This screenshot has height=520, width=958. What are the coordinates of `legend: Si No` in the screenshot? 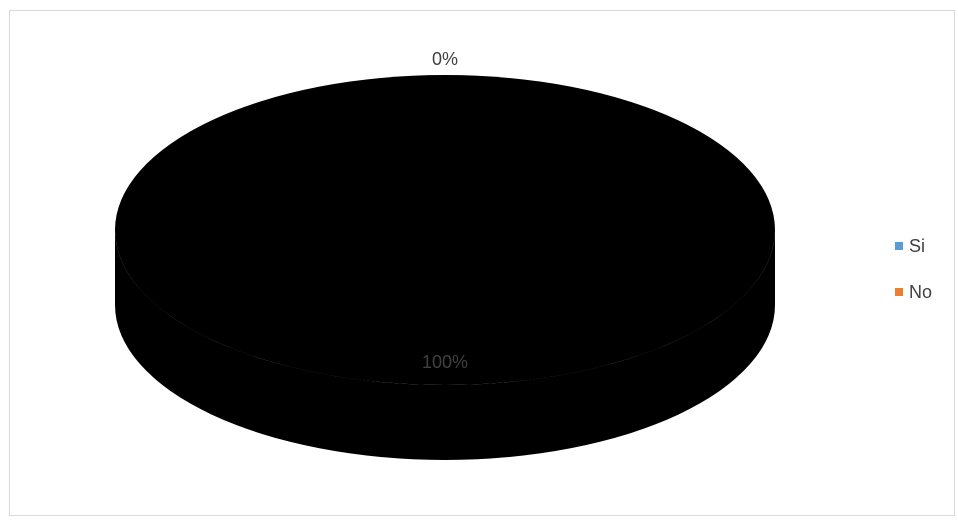 It's located at (913, 280).